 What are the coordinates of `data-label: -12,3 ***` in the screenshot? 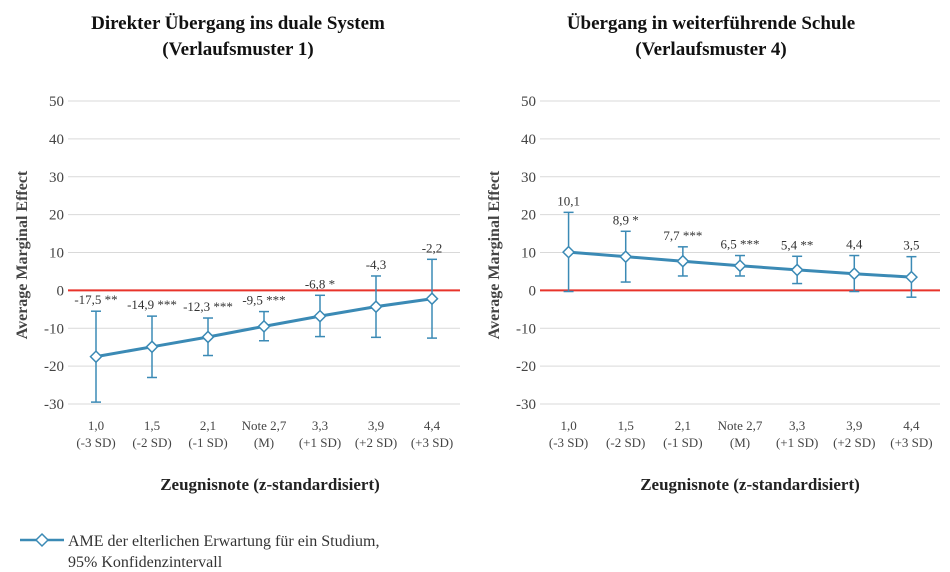 It's located at (208, 306).